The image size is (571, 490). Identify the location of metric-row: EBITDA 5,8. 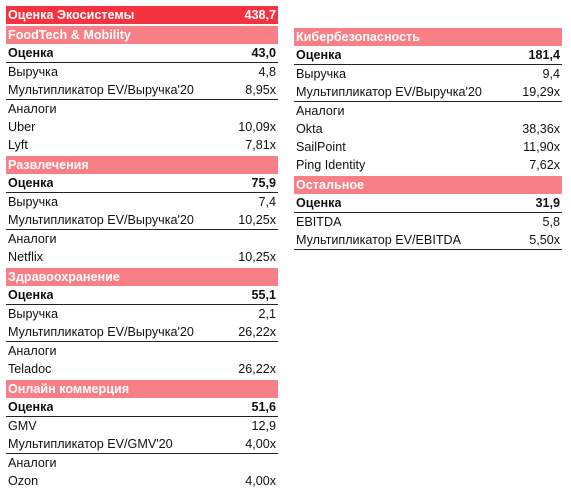
(428, 222).